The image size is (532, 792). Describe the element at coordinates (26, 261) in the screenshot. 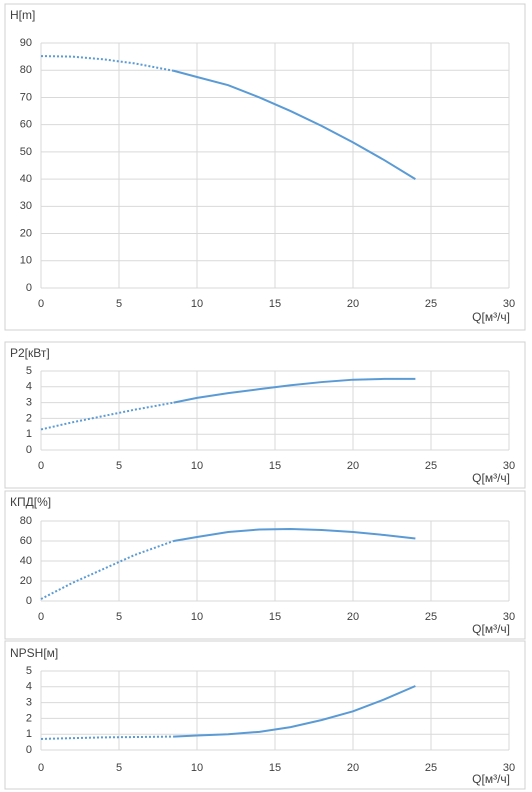

I see `y-tick-label: 10` at that location.